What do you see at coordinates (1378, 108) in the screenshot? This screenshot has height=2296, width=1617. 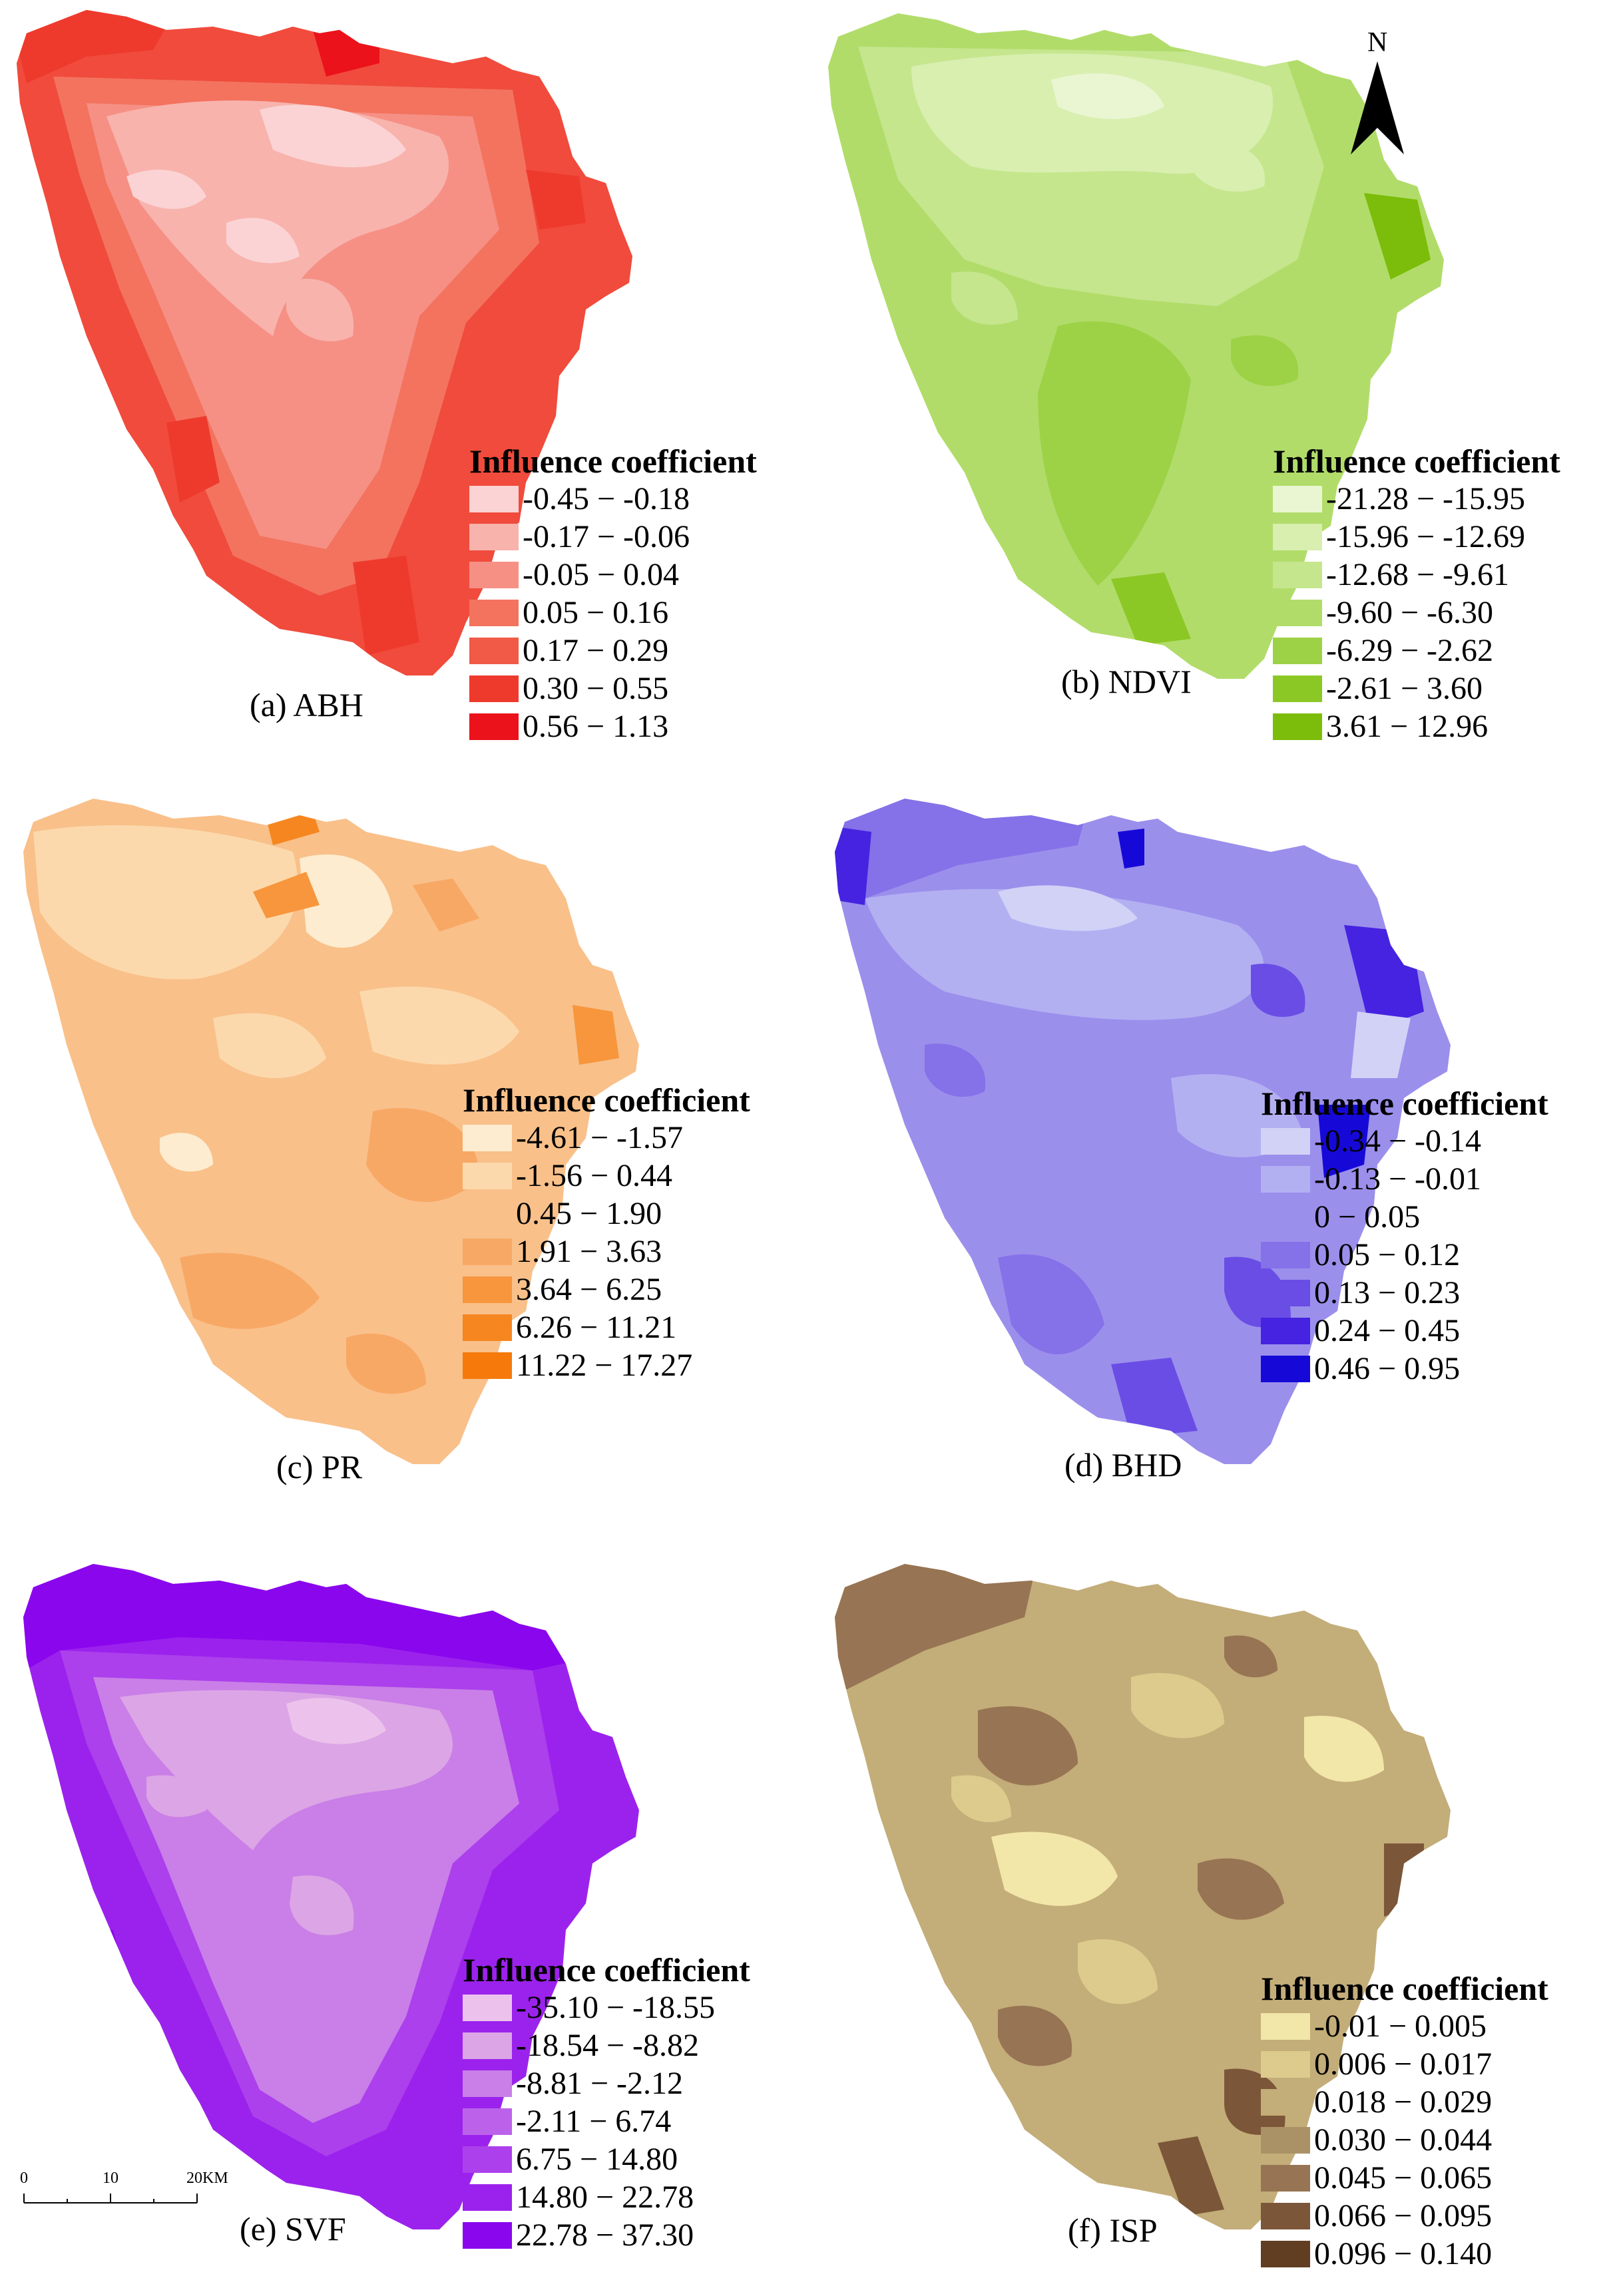 I see `north-arrow-icon` at bounding box center [1378, 108].